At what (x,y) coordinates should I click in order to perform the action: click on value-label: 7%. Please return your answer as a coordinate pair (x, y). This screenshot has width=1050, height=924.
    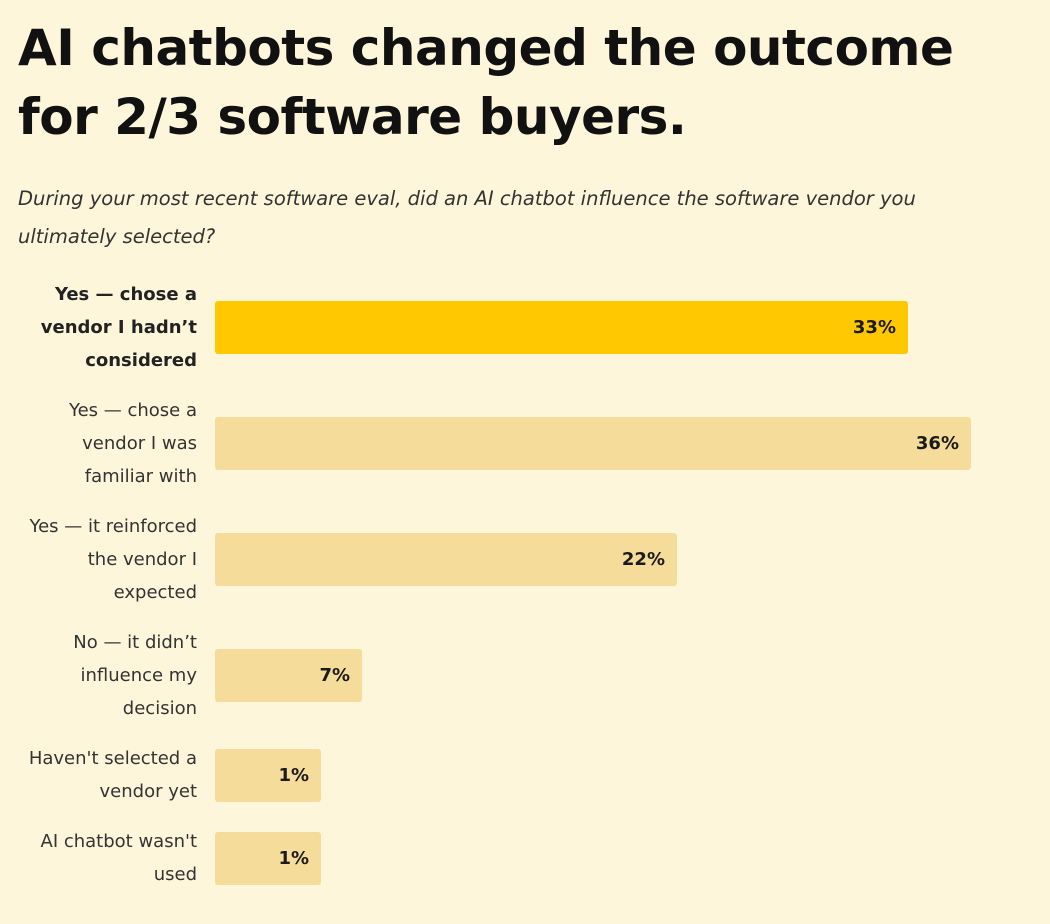
    Looking at the image, I should click on (334, 675).